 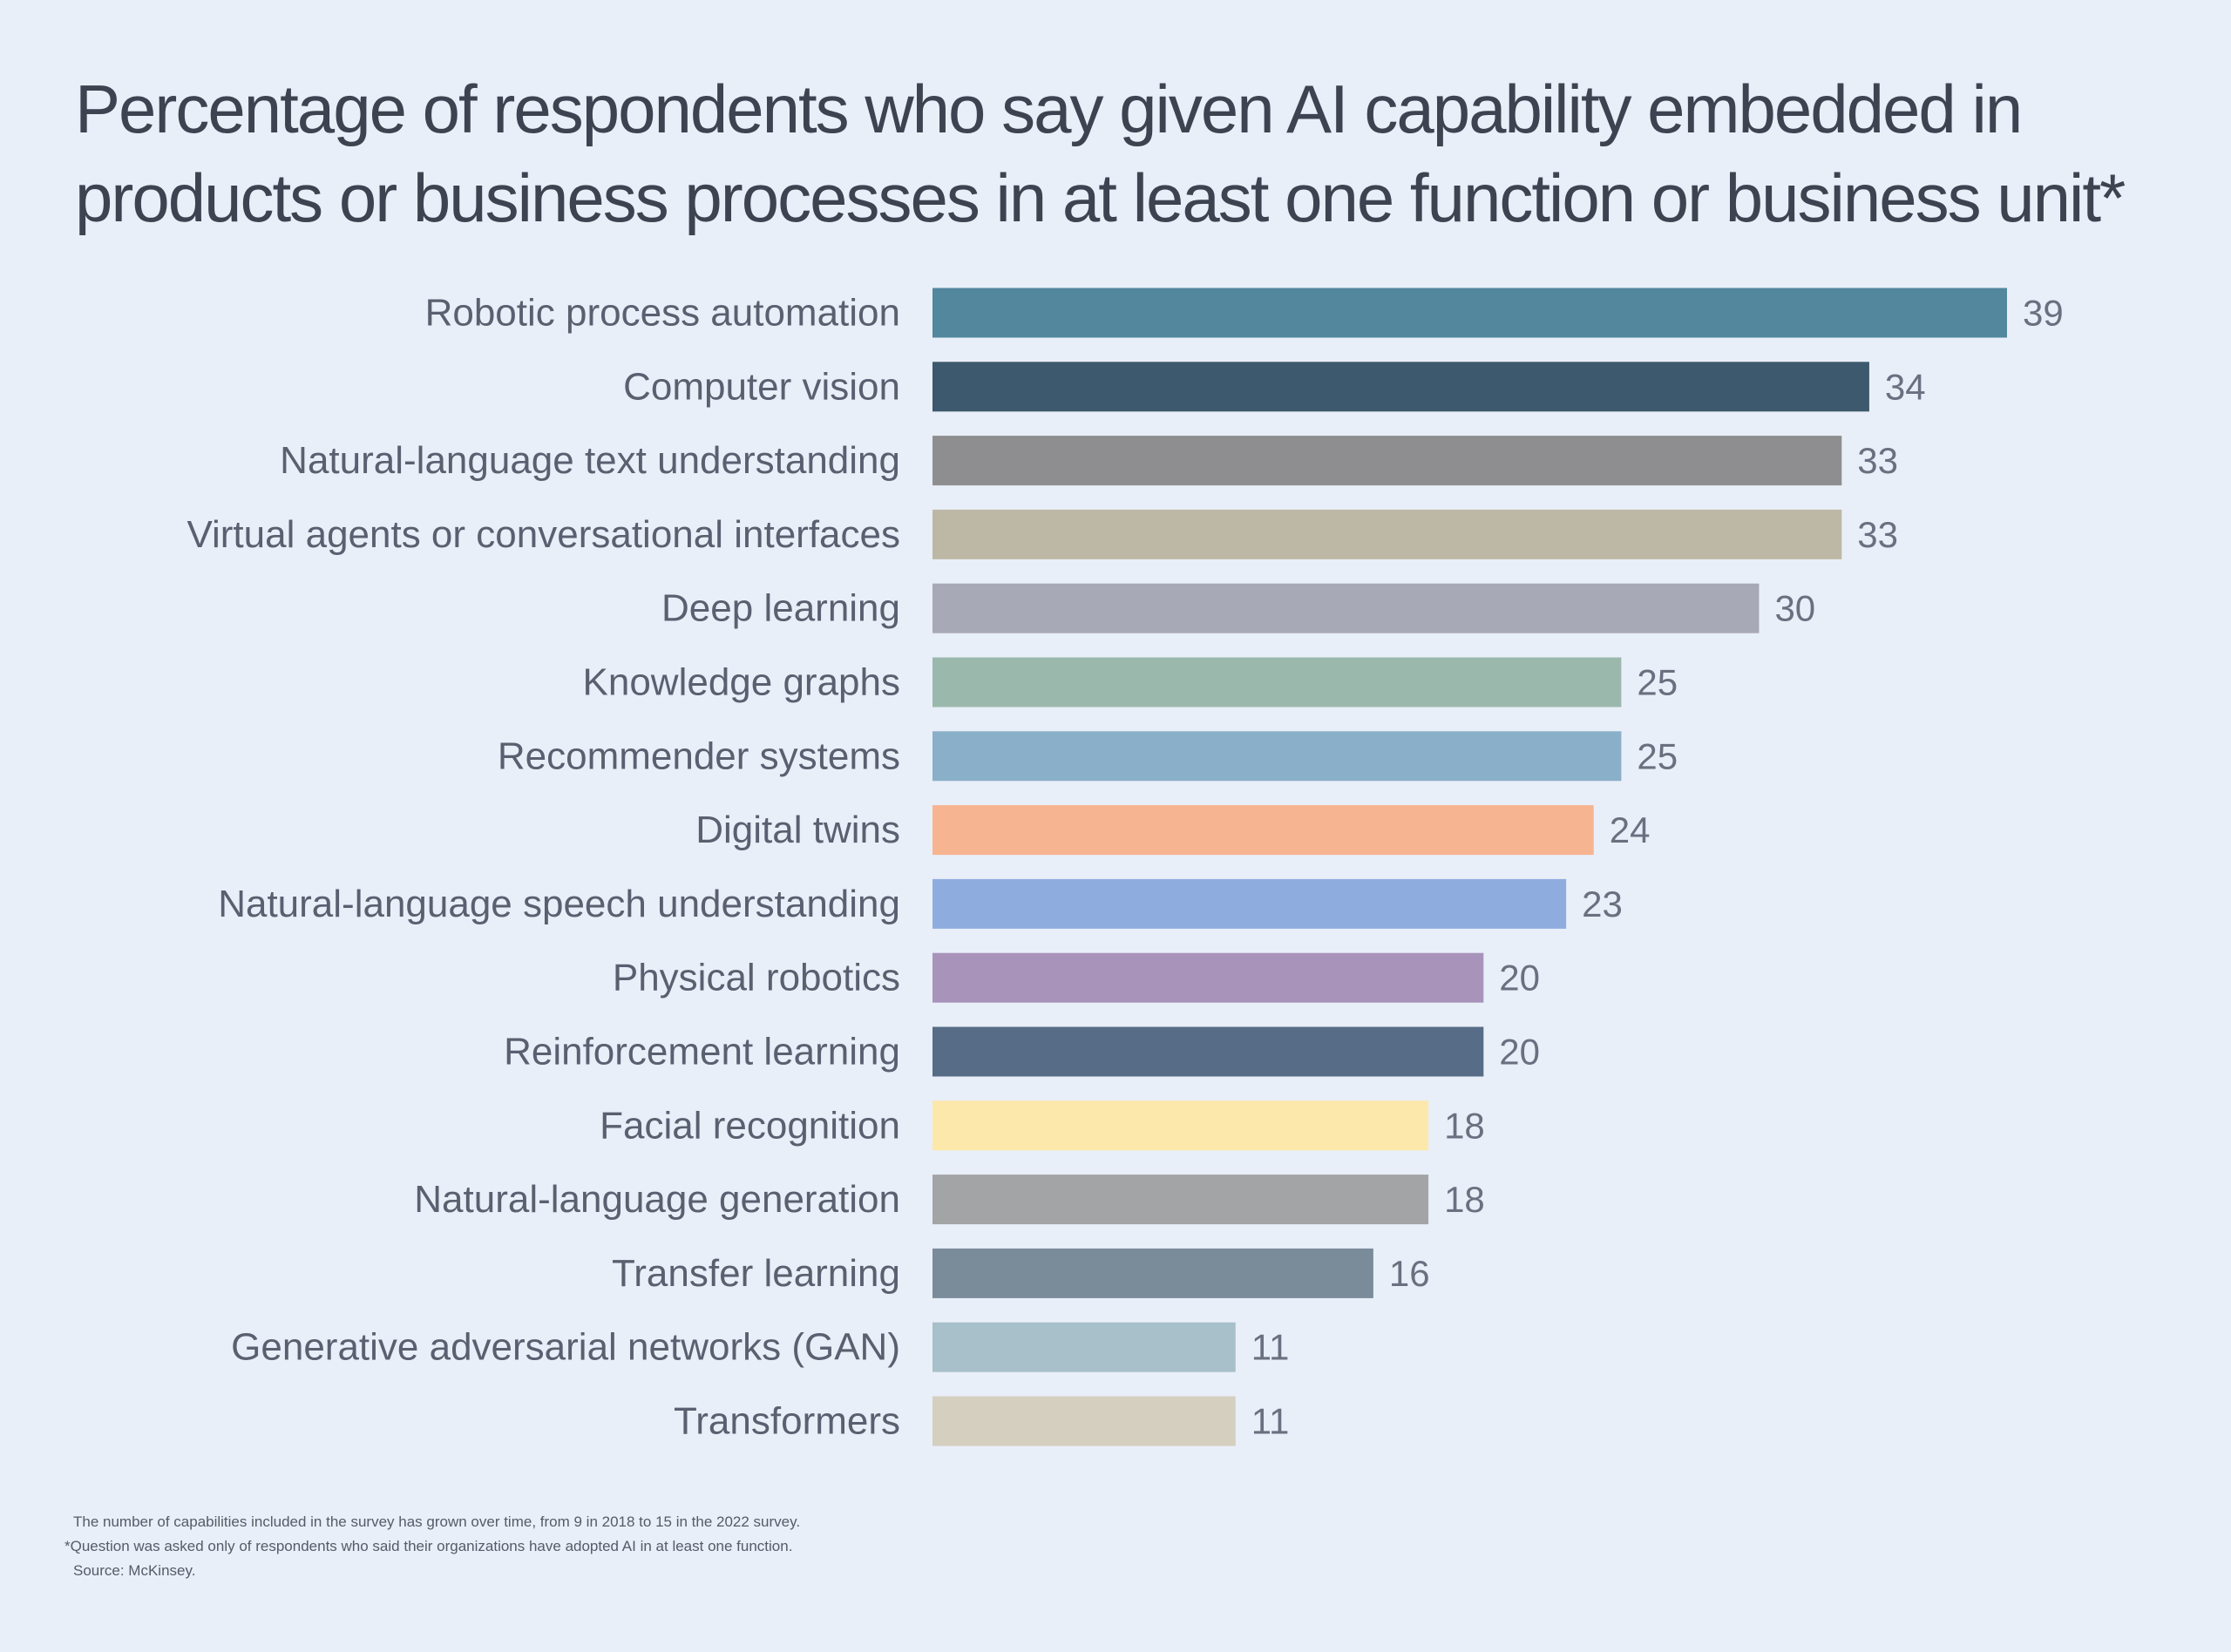 What do you see at coordinates (657, 1199) in the screenshot?
I see `category-label: Natural-language generation` at bounding box center [657, 1199].